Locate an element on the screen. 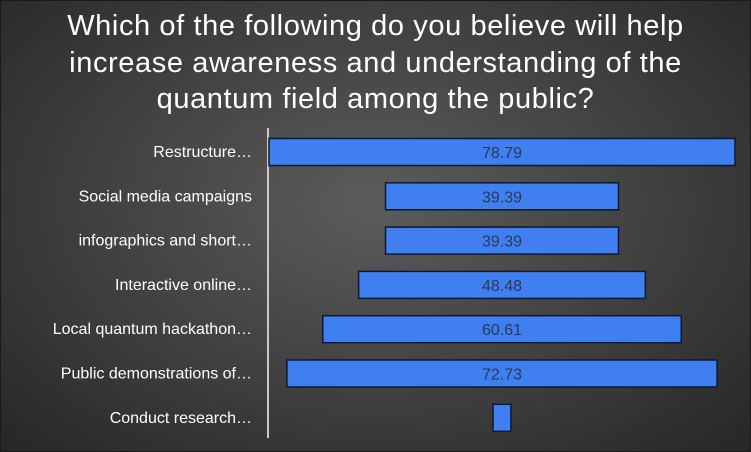  data-label: 48.48 is located at coordinates (502, 286).